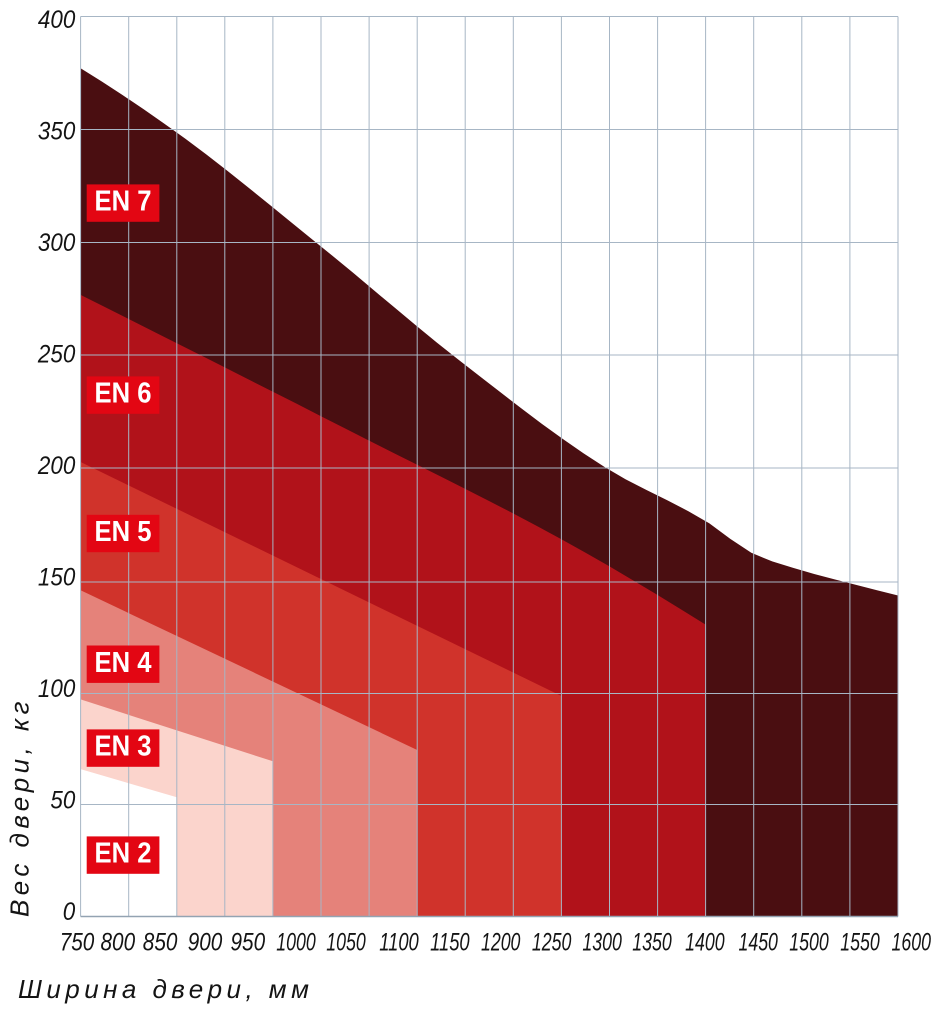 The width and height of the screenshot is (936, 1024). Describe the element at coordinates (450, 943) in the screenshot. I see `svg-text: 1150` at that location.